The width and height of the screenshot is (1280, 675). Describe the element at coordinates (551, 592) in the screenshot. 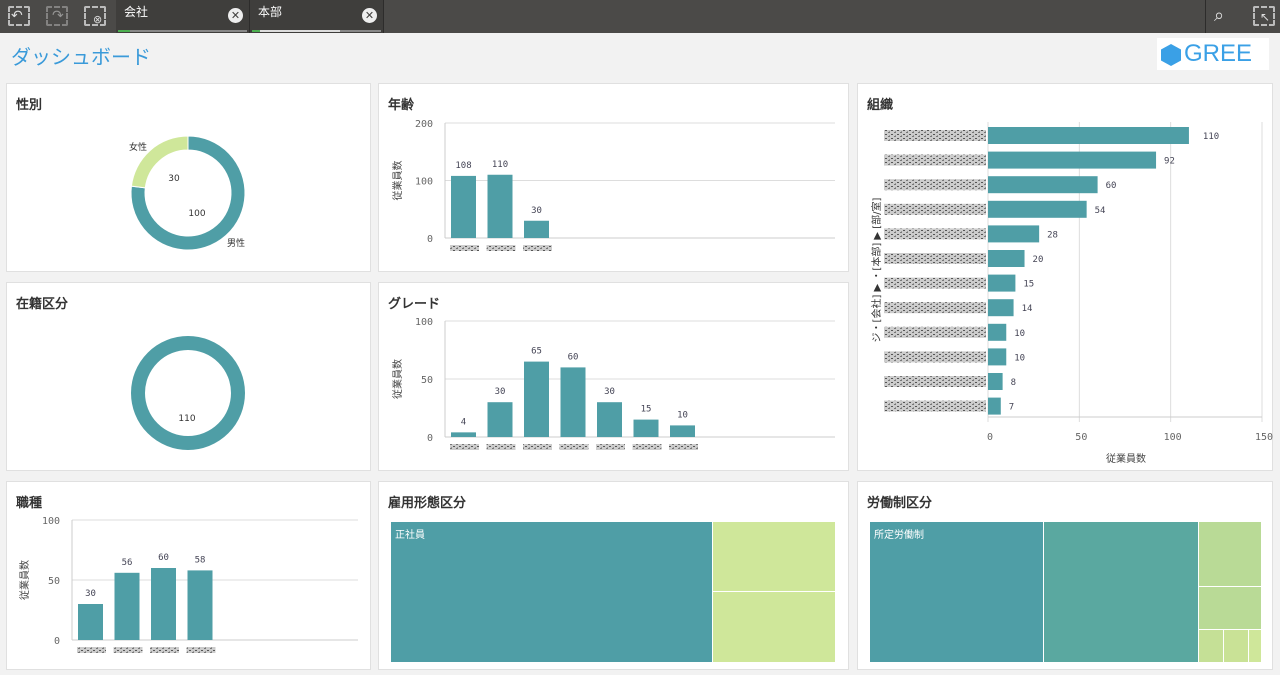

I see `treemap-cell: 正社員` at that location.